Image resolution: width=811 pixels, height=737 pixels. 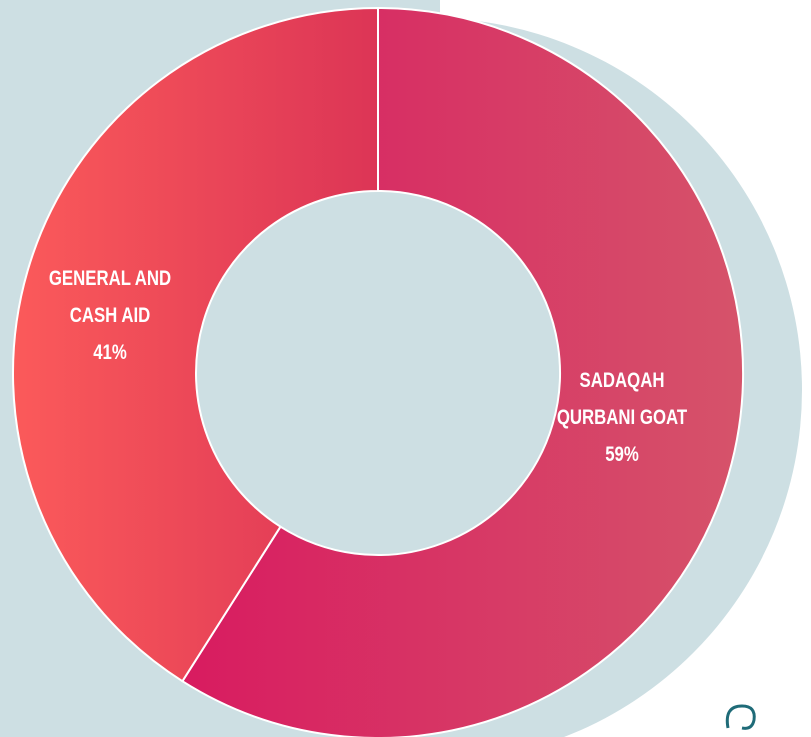 What do you see at coordinates (110, 352) in the screenshot?
I see `value-label: 41%` at bounding box center [110, 352].